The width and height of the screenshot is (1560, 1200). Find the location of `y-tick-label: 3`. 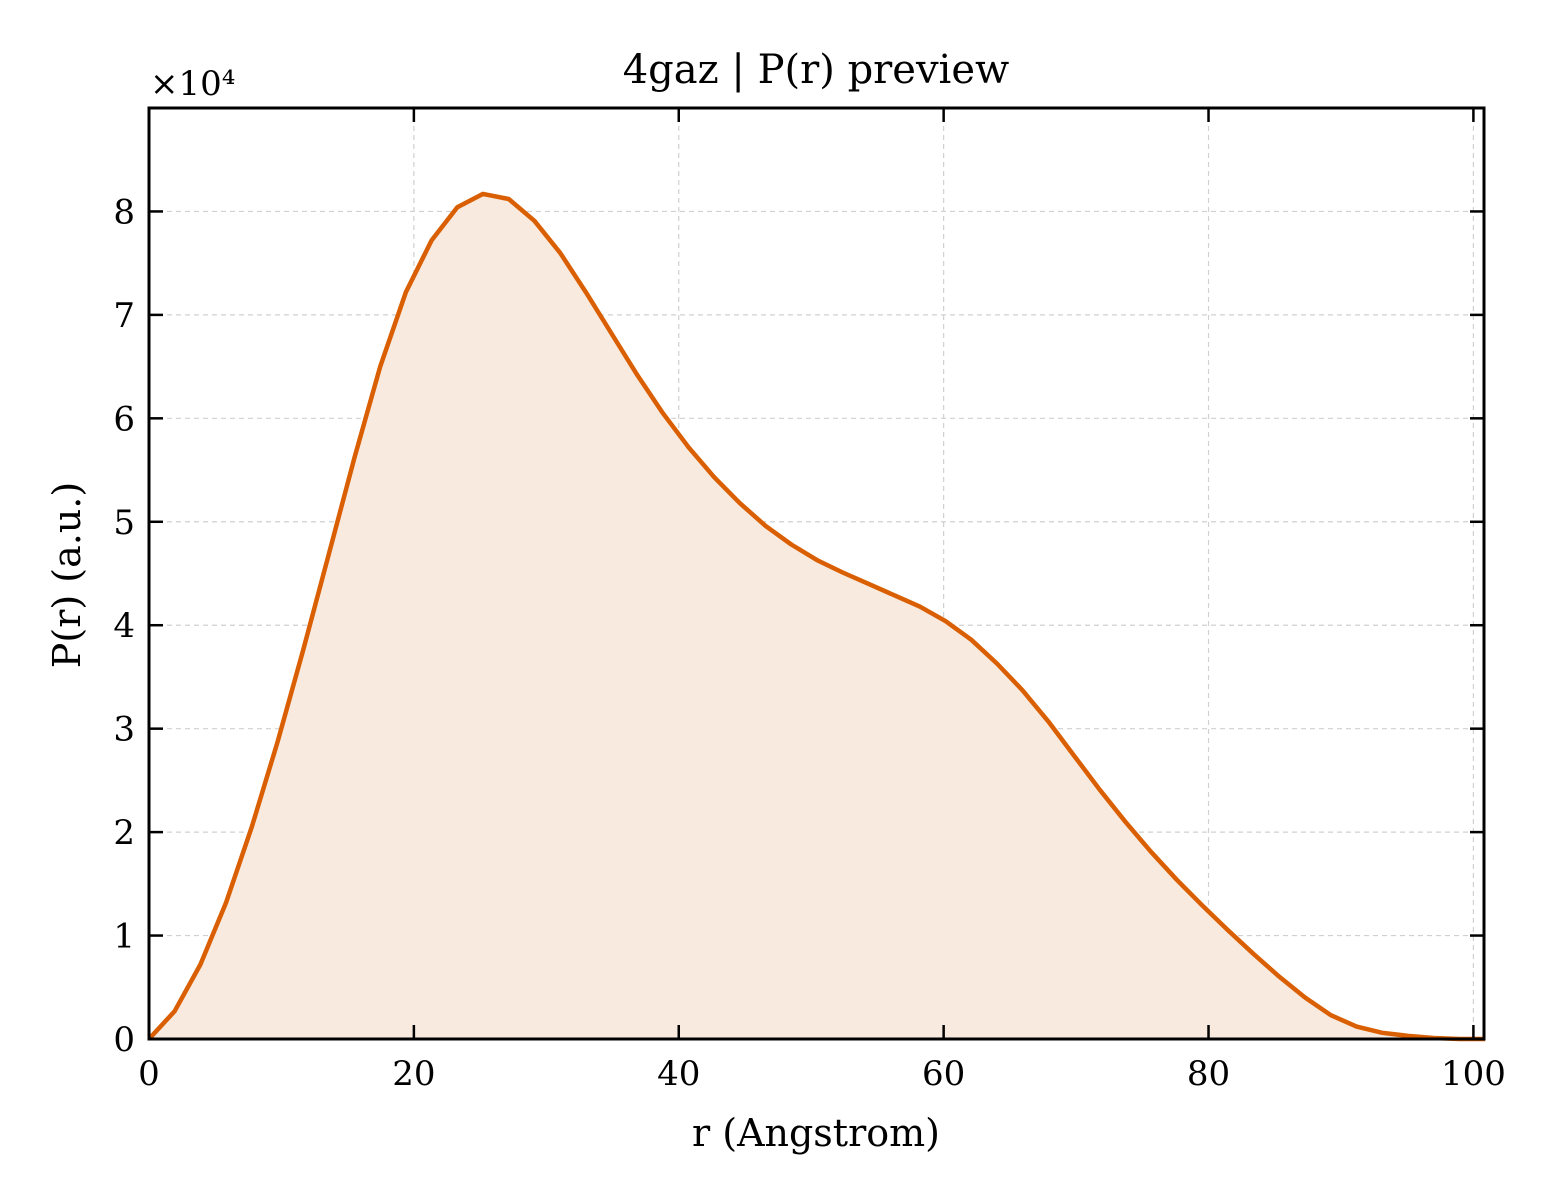

y-tick-label: 3 is located at coordinates (124, 730).